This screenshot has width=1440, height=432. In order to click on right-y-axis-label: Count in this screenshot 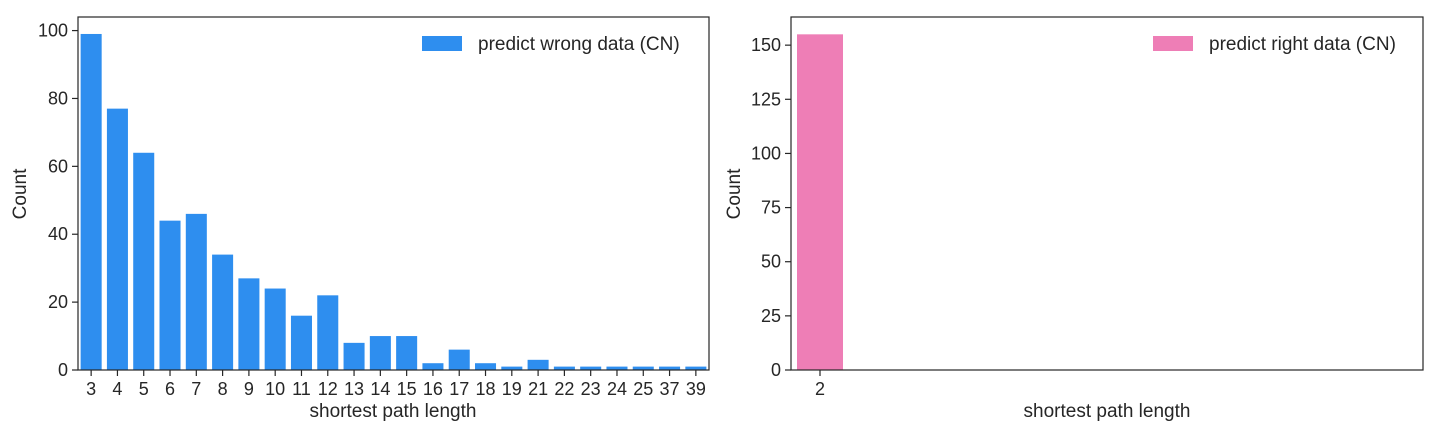, I will do `click(734, 193)`.